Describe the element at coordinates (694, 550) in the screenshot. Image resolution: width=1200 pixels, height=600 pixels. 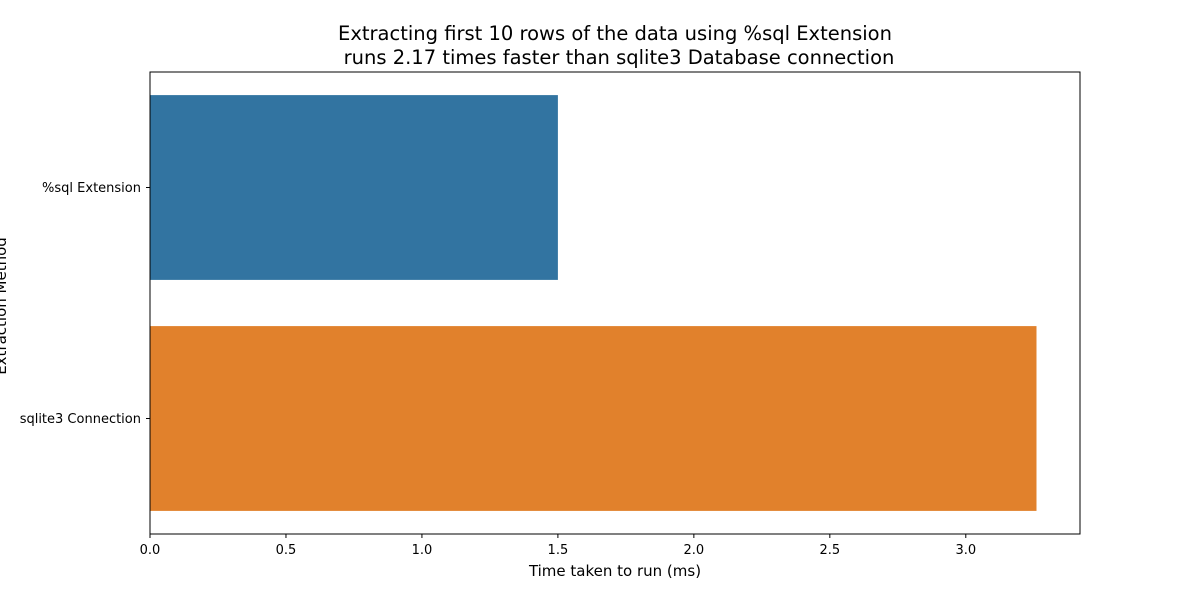
I see `x-tick-label: 2.0` at that location.